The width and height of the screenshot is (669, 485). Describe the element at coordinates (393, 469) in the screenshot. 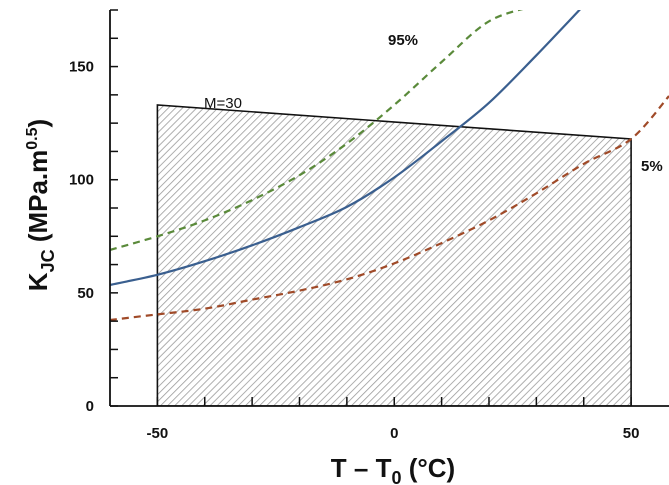

I see `x-axis-title: T – T0 (°C)` at that location.